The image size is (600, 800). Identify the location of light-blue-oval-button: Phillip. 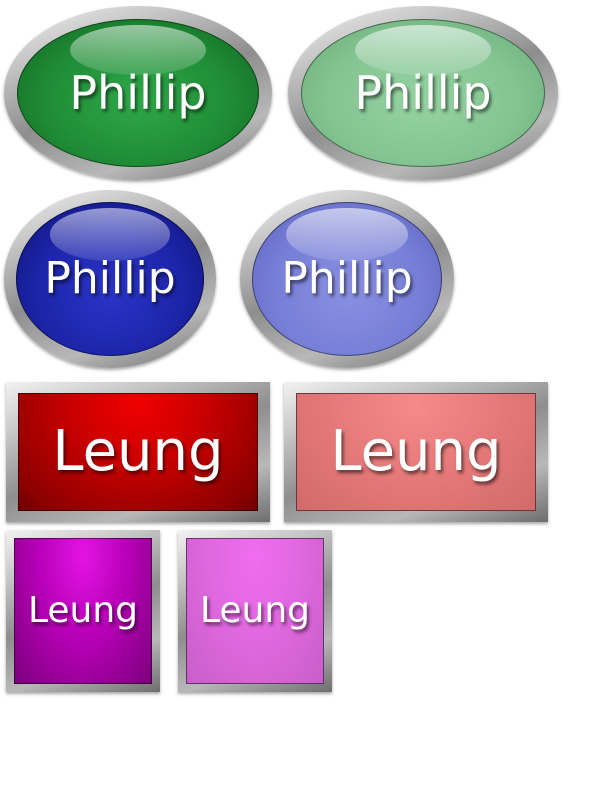
(347, 279).